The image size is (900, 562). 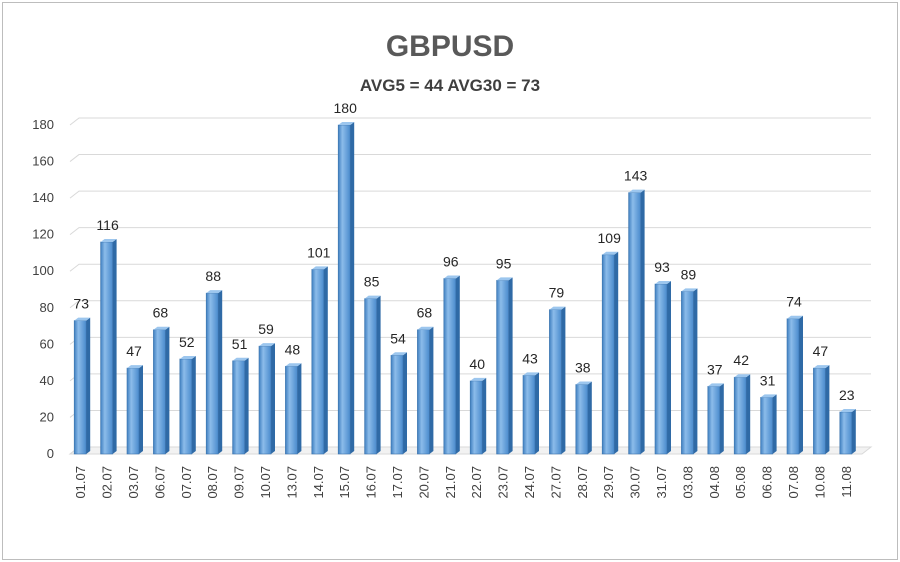 I want to click on x-tick-label: 15.07, so click(x=344, y=482).